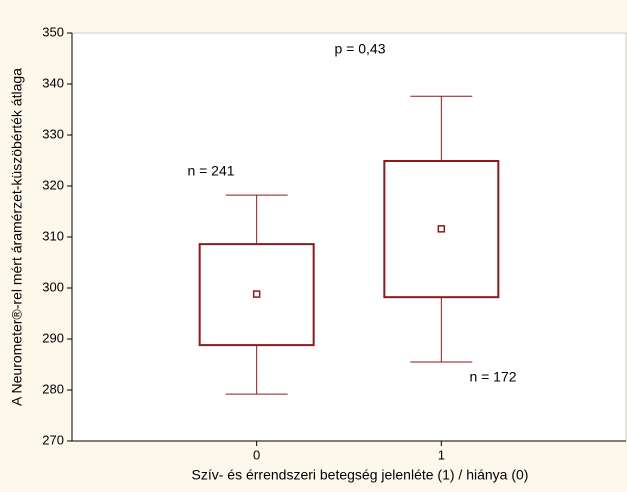 This screenshot has width=627, height=492. Describe the element at coordinates (360, 49) in the screenshot. I see `annotation: p = 0,43` at that location.